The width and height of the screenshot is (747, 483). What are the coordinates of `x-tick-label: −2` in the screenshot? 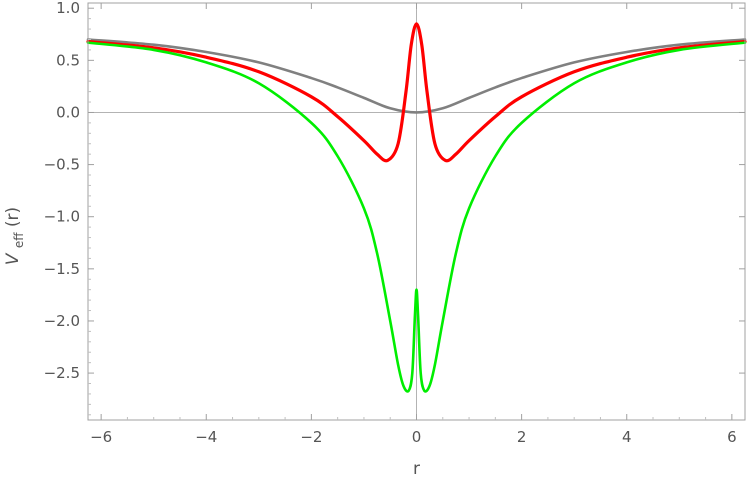 It's located at (311, 437).